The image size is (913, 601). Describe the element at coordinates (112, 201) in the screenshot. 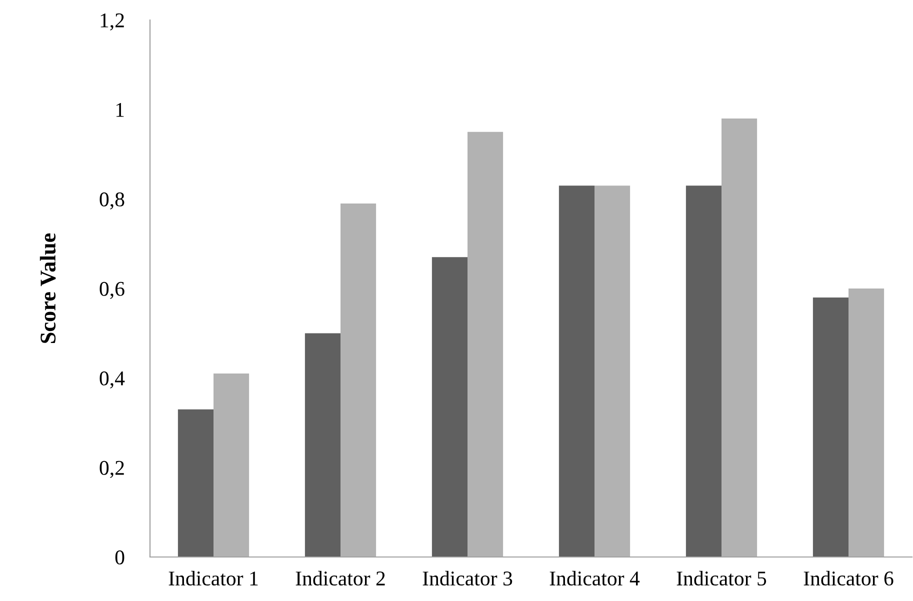

I see `y-tick-label: 0,8` at that location.